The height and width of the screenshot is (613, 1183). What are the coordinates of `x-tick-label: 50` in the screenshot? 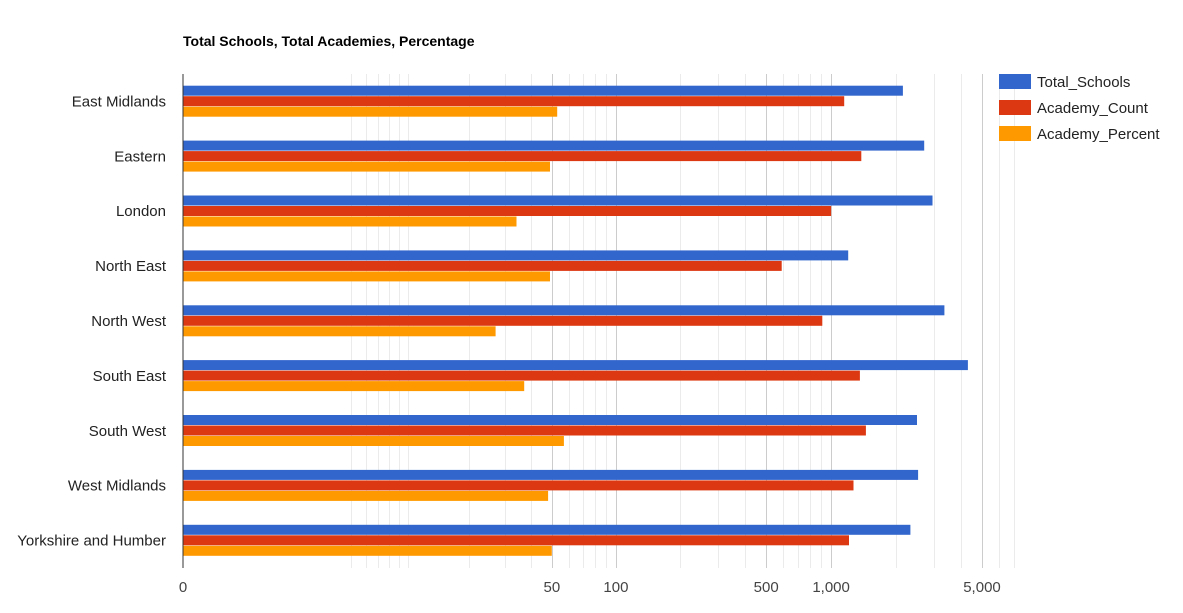 It's located at (551, 587).